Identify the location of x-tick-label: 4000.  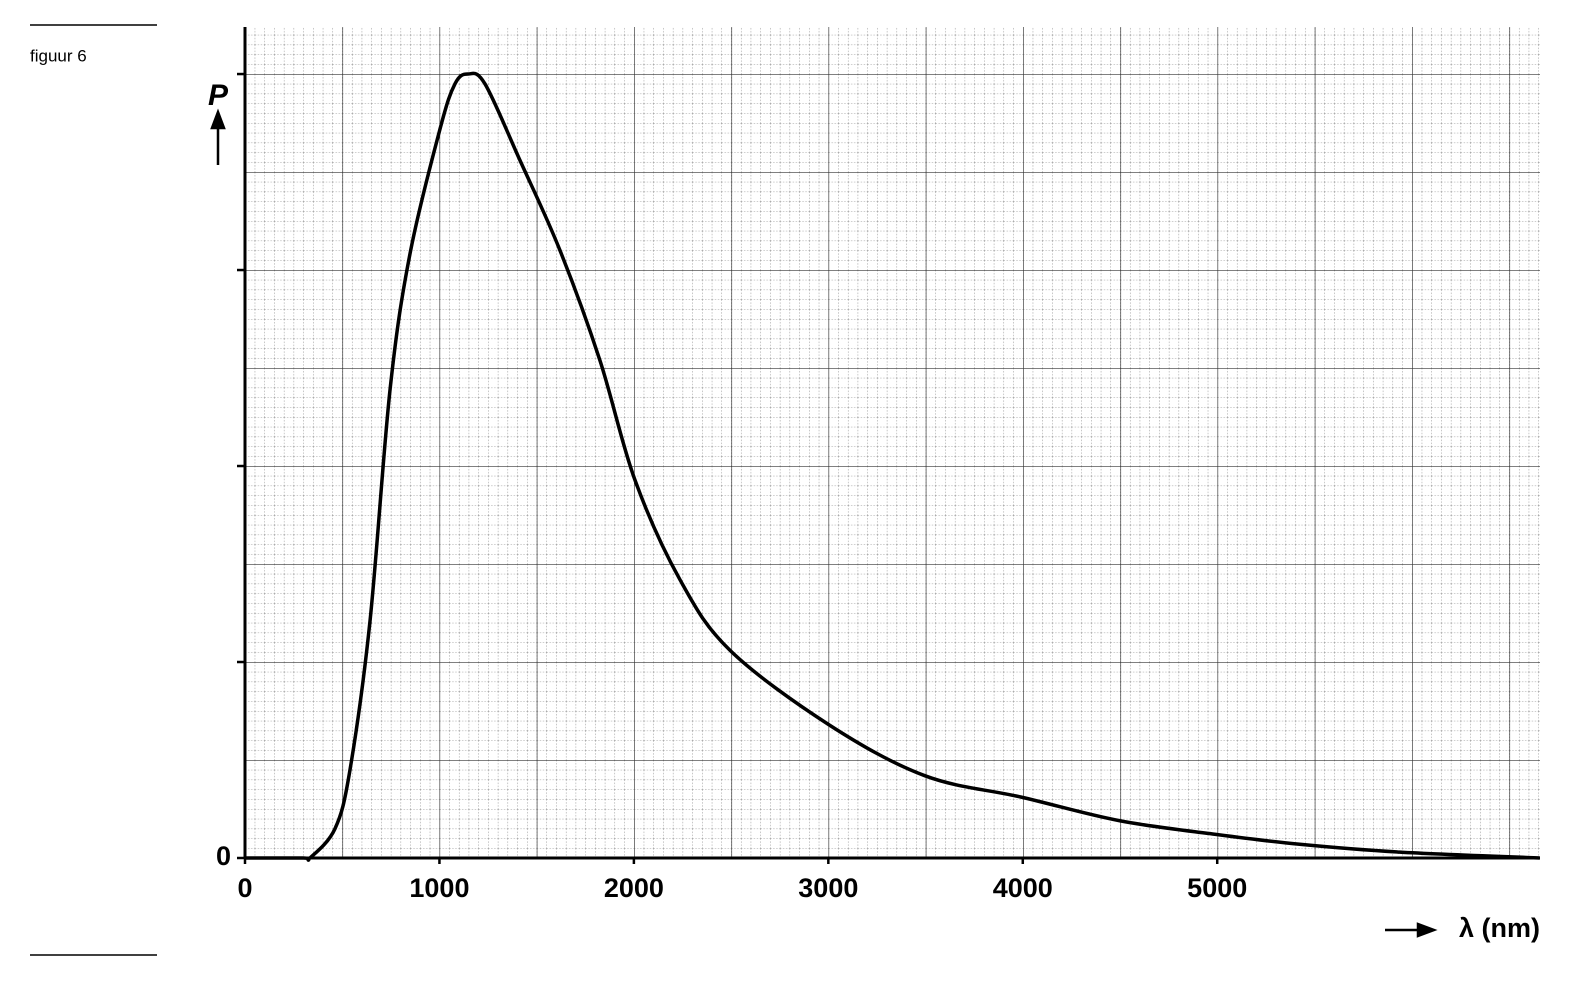
(1023, 888).